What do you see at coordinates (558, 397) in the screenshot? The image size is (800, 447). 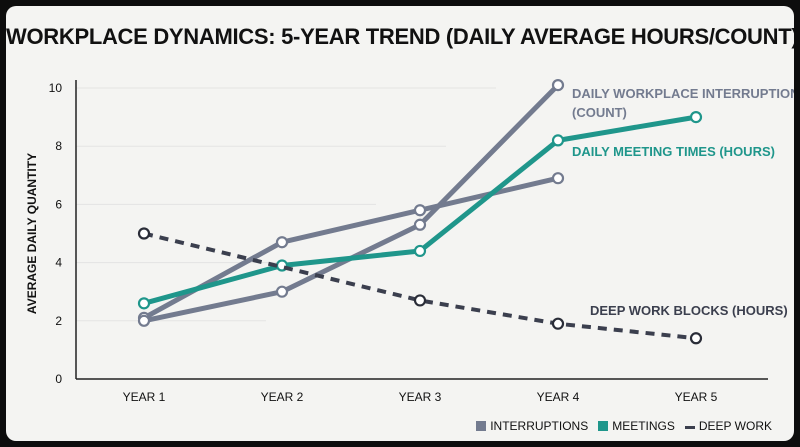 I see `x-tick-label: YEAR 4` at bounding box center [558, 397].